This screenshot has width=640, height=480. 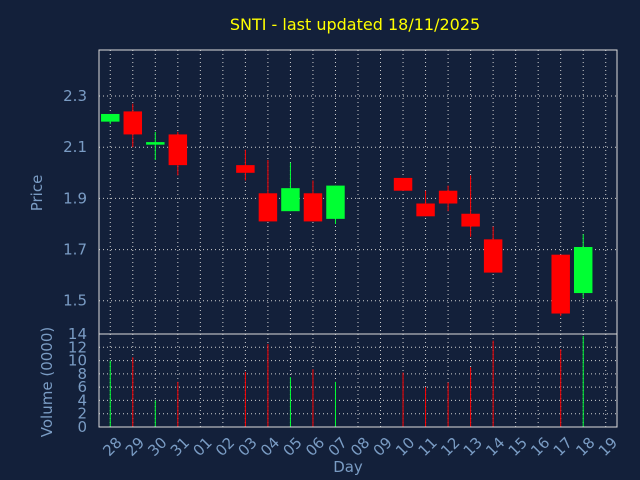 I want to click on volume-layer, so click(x=346, y=381).